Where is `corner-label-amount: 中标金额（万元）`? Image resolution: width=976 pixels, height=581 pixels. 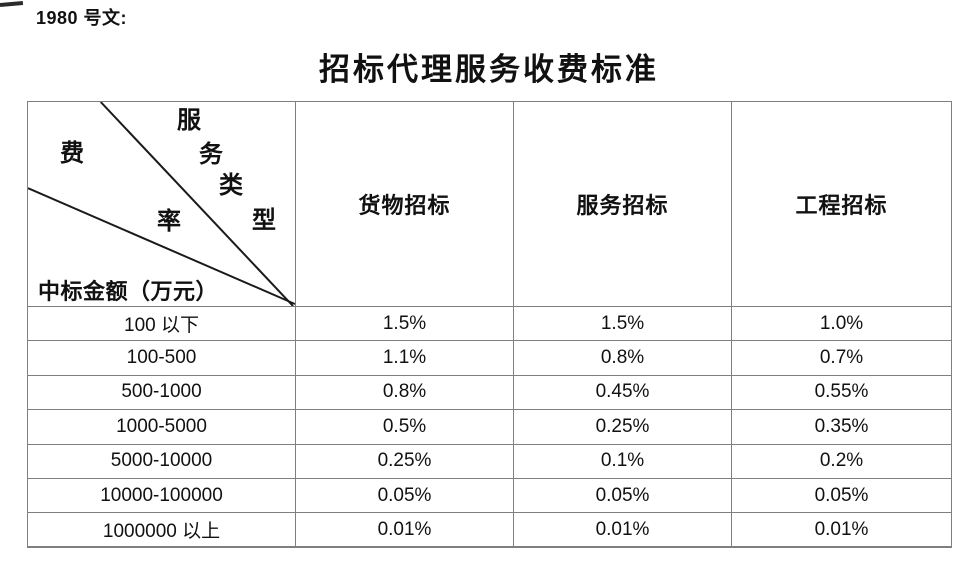
corner-label-amount: 中标金额（万元） is located at coordinates (128, 291).